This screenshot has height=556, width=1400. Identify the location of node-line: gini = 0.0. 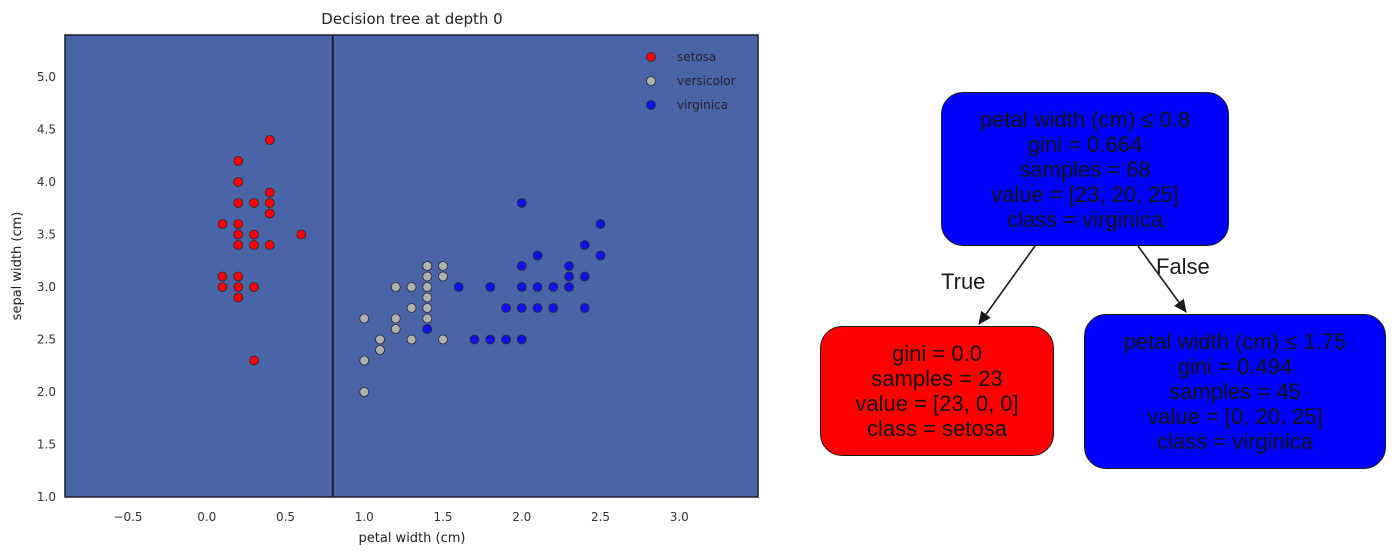
(937, 353).